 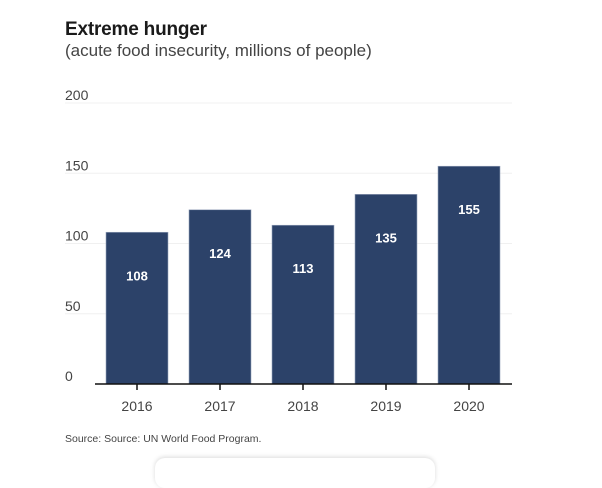 What do you see at coordinates (295, 473) in the screenshot?
I see `overlay-card` at bounding box center [295, 473].